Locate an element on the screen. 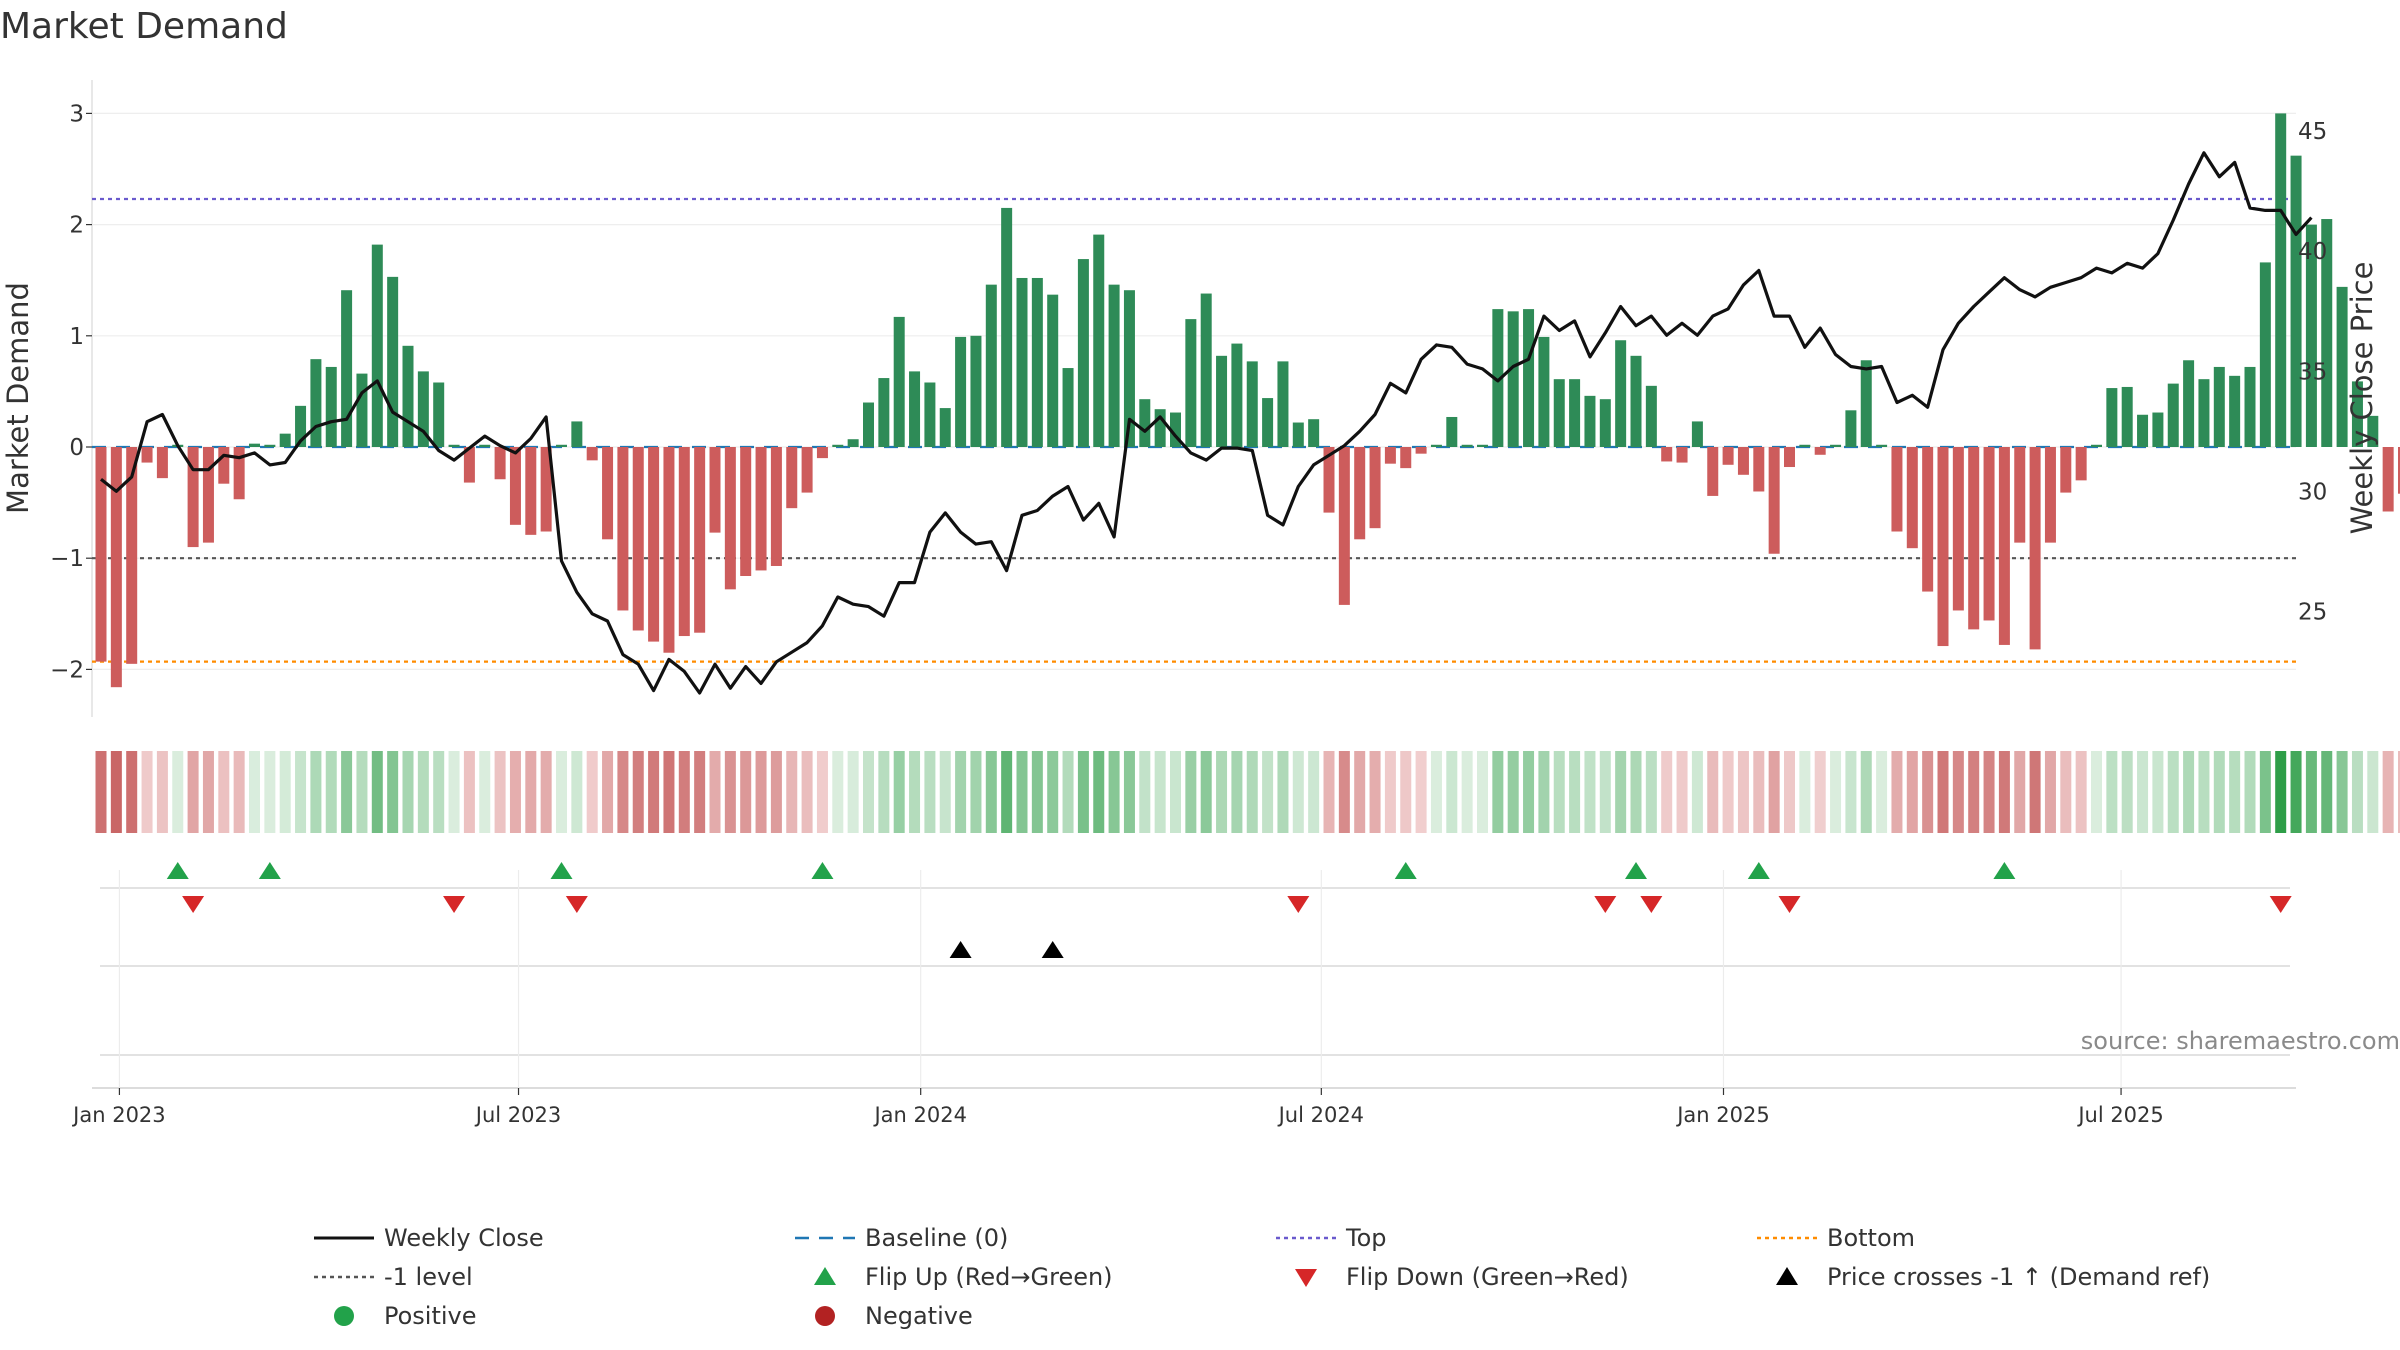 The height and width of the screenshot is (1350, 2400). price-cross-marker is located at coordinates (960, 949).